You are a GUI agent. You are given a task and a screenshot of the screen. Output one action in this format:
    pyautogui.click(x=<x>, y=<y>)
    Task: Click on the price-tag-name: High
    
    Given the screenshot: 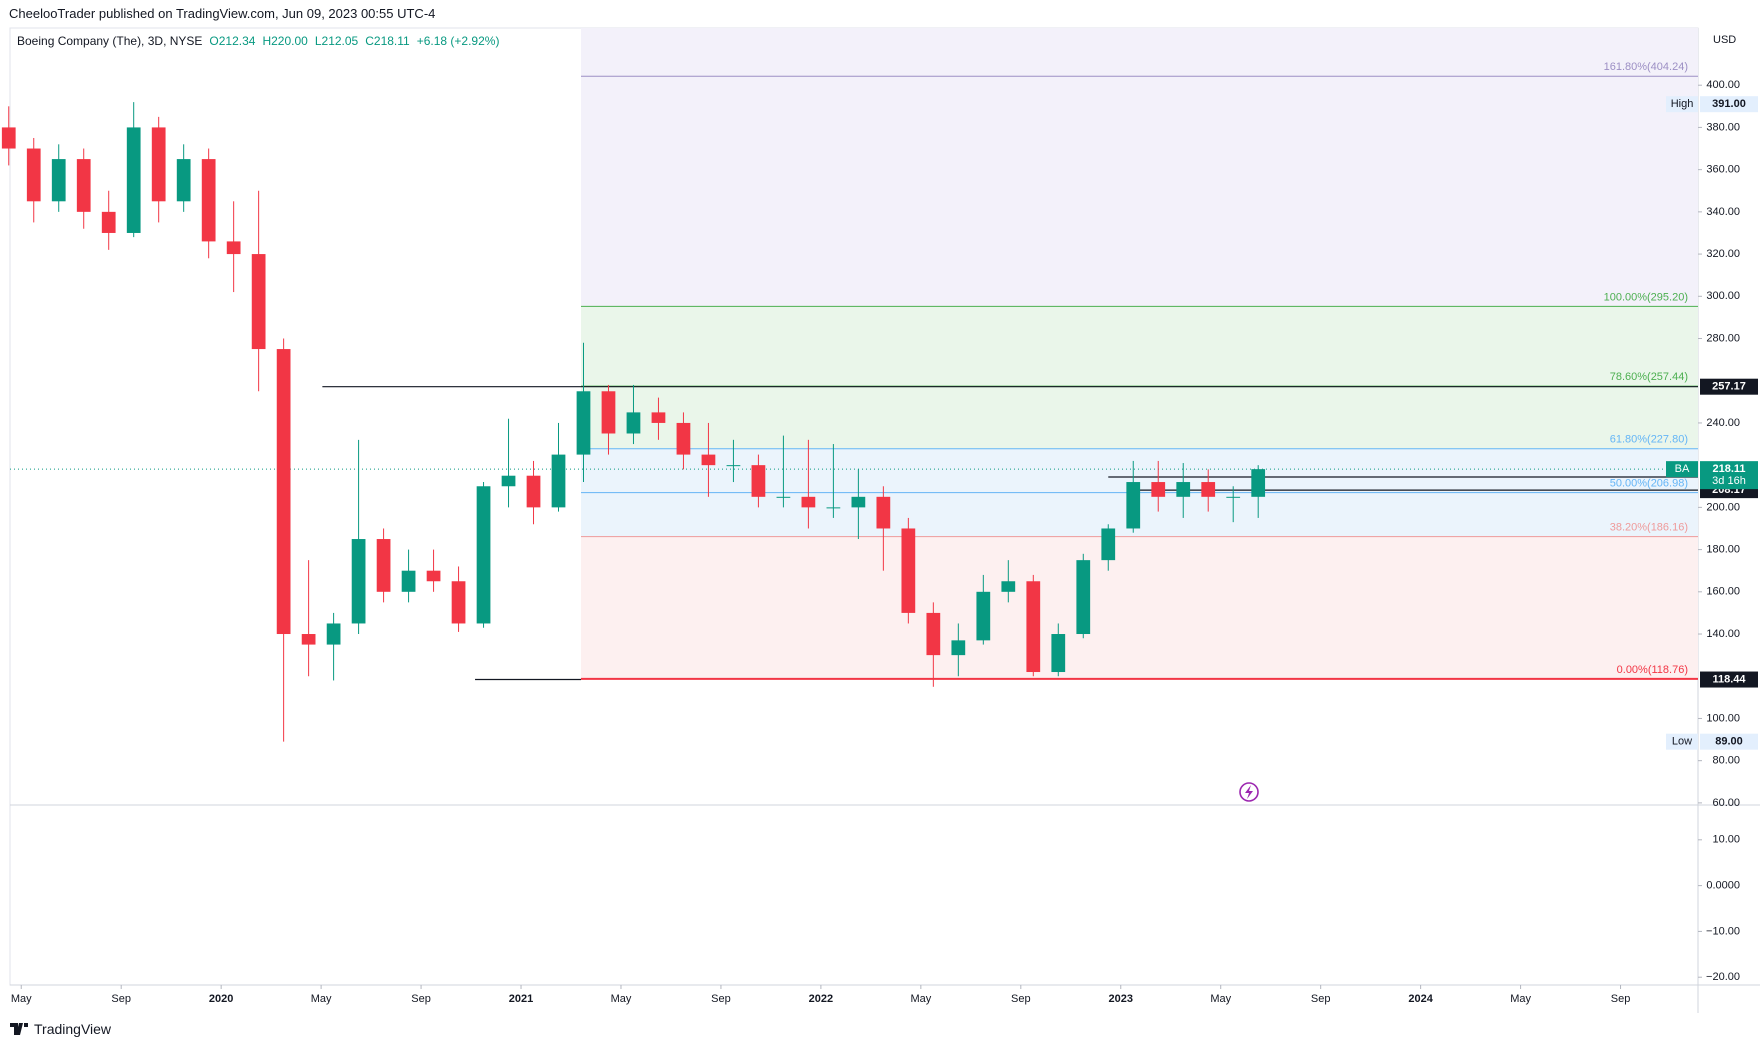 What is the action you would take?
    pyautogui.click(x=1682, y=104)
    